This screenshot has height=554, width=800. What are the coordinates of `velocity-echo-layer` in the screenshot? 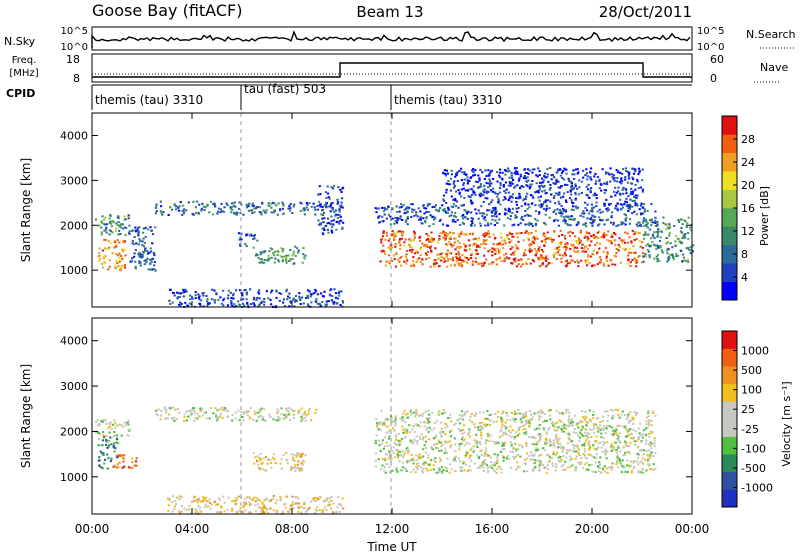 It's located at (375, 461).